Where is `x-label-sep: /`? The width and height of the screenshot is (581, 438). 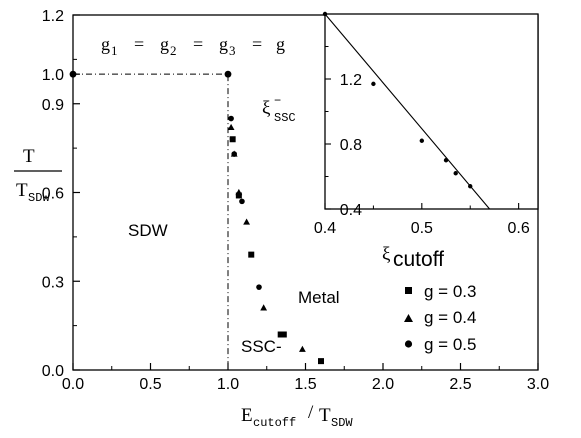 x-label-sep: / is located at coordinates (311, 412).